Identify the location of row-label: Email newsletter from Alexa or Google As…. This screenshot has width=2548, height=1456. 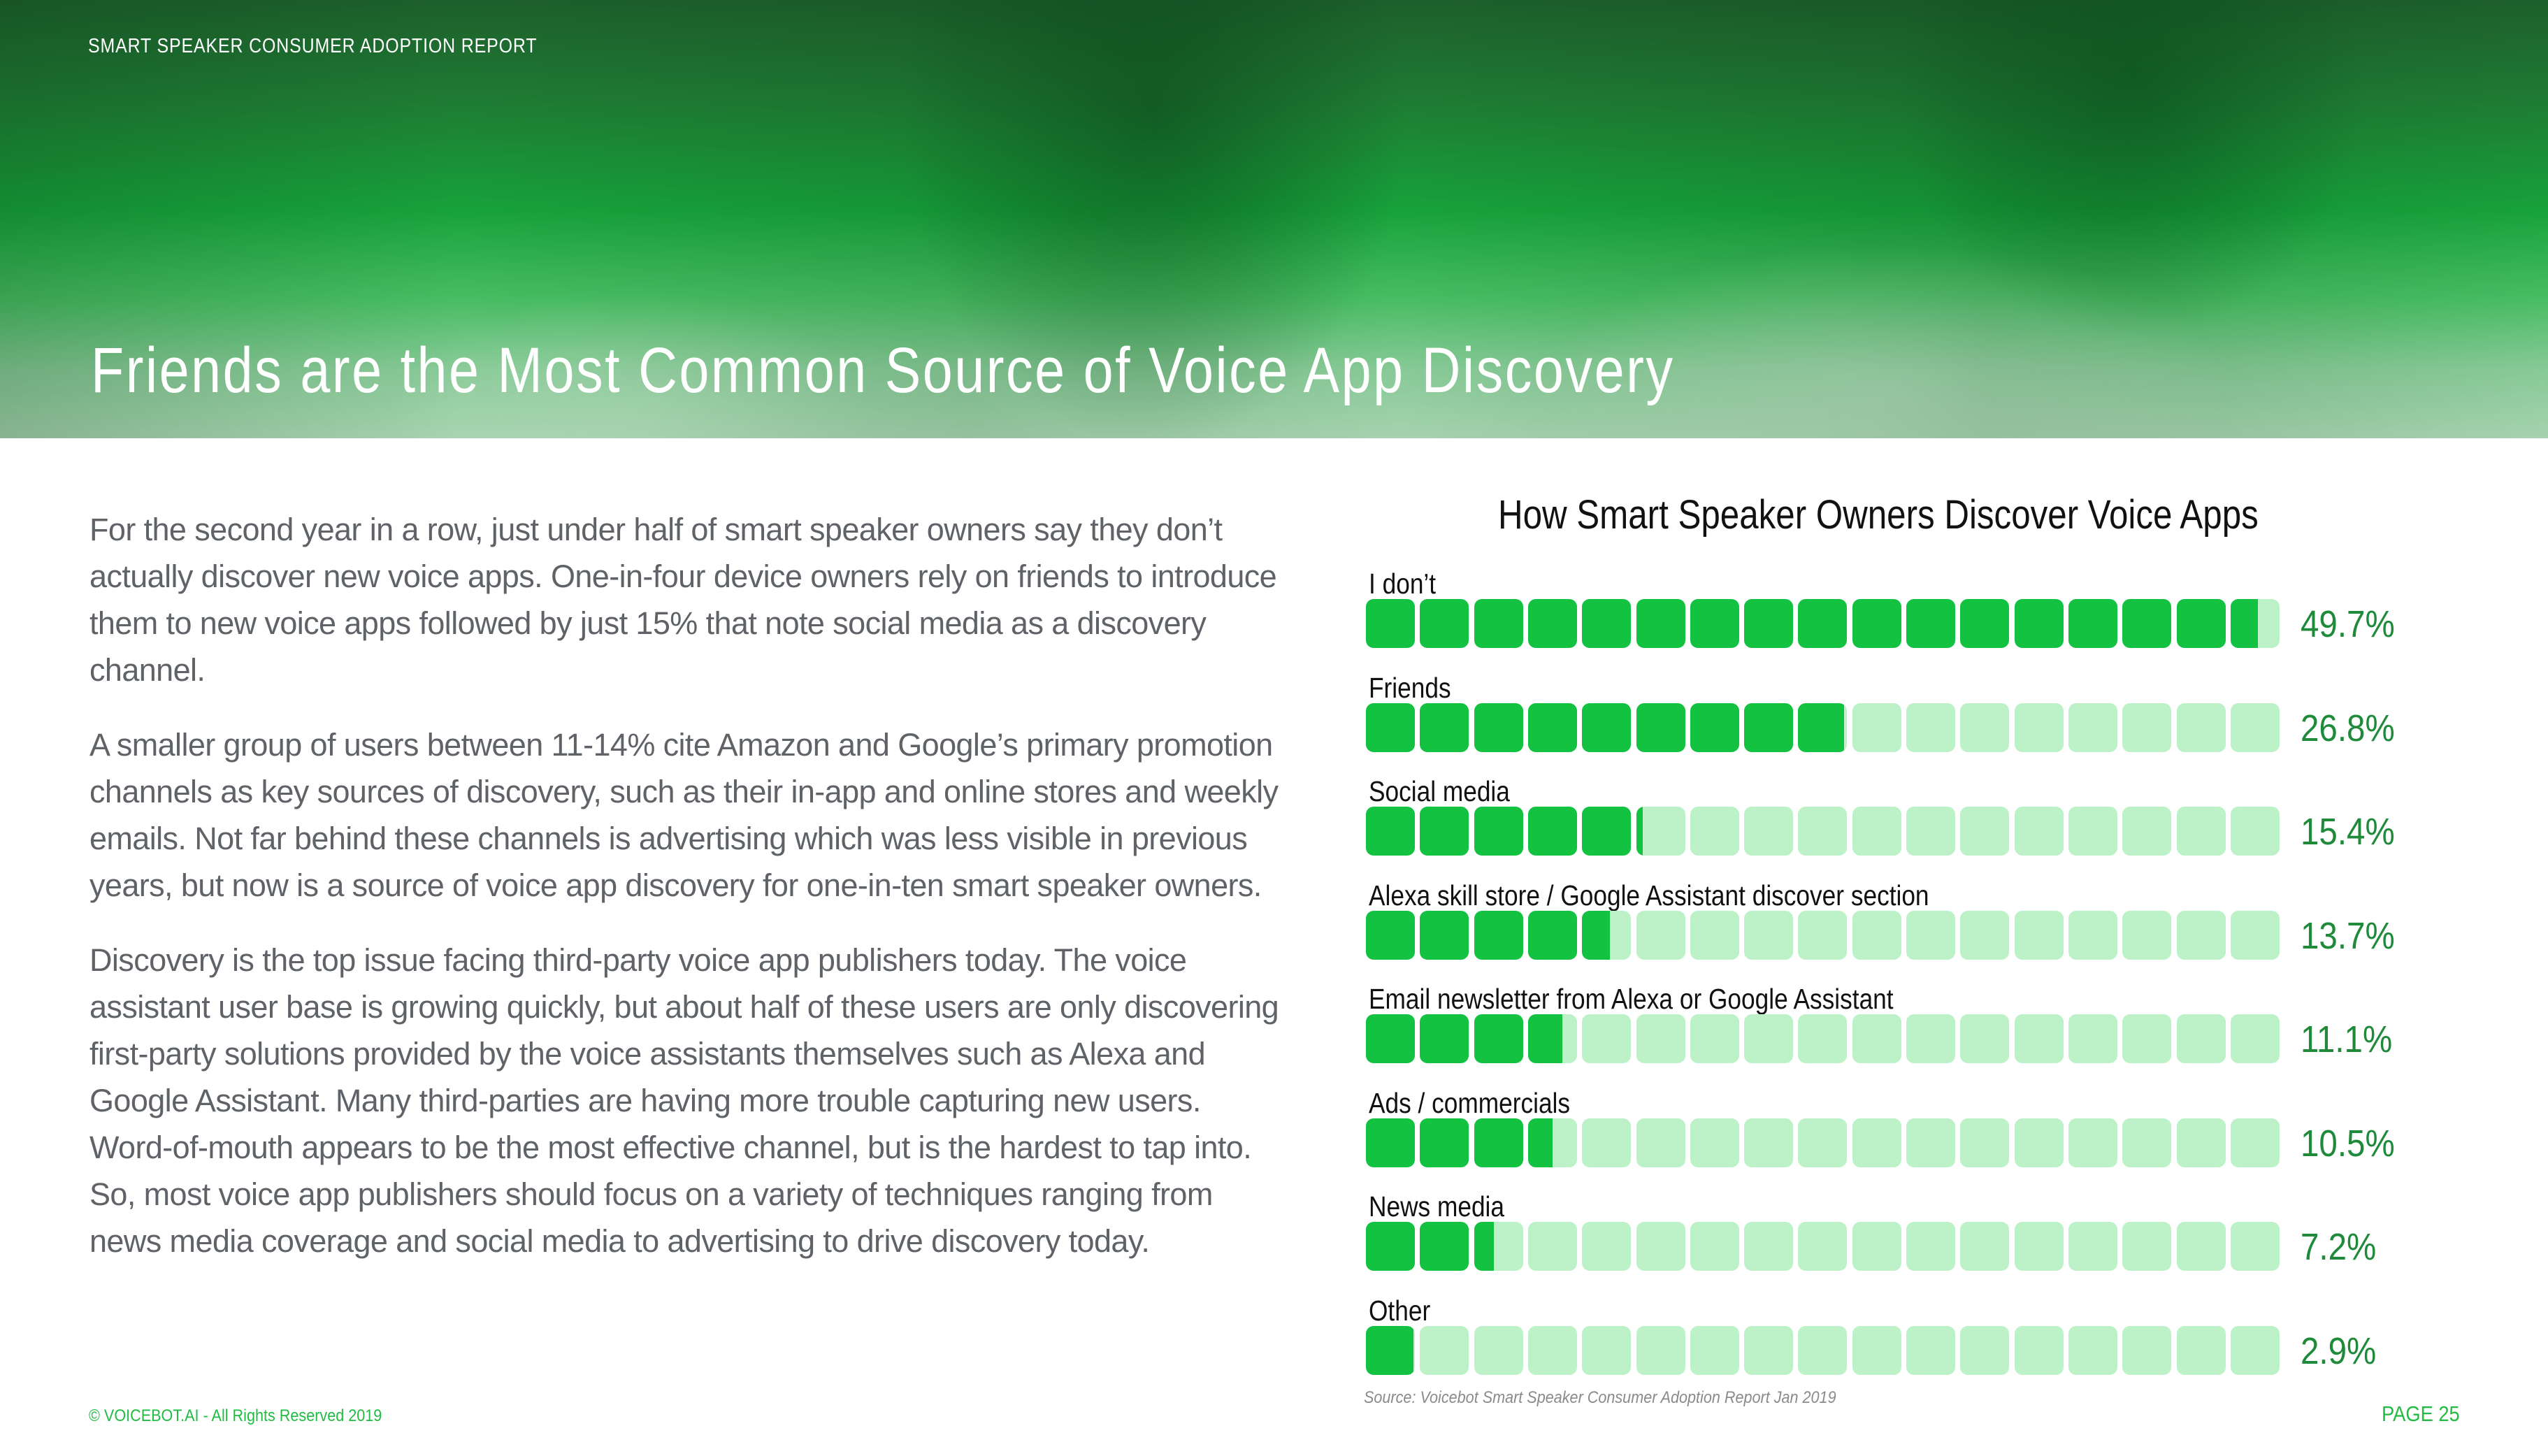
(1631, 999).